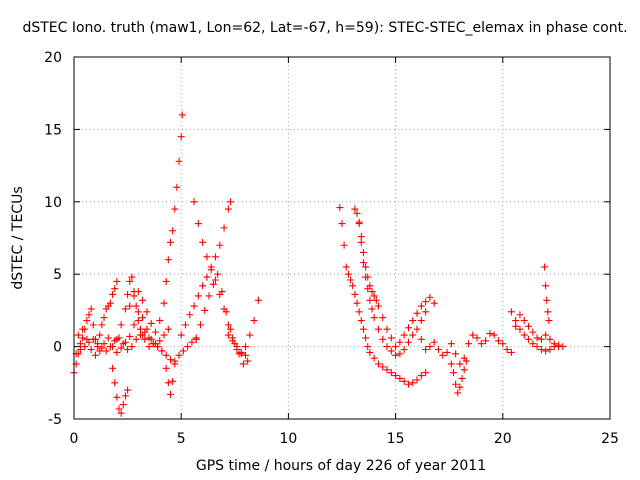 The height and width of the screenshot is (480, 640). What do you see at coordinates (610, 439) in the screenshot?
I see `x-tick-label: 25` at bounding box center [610, 439].